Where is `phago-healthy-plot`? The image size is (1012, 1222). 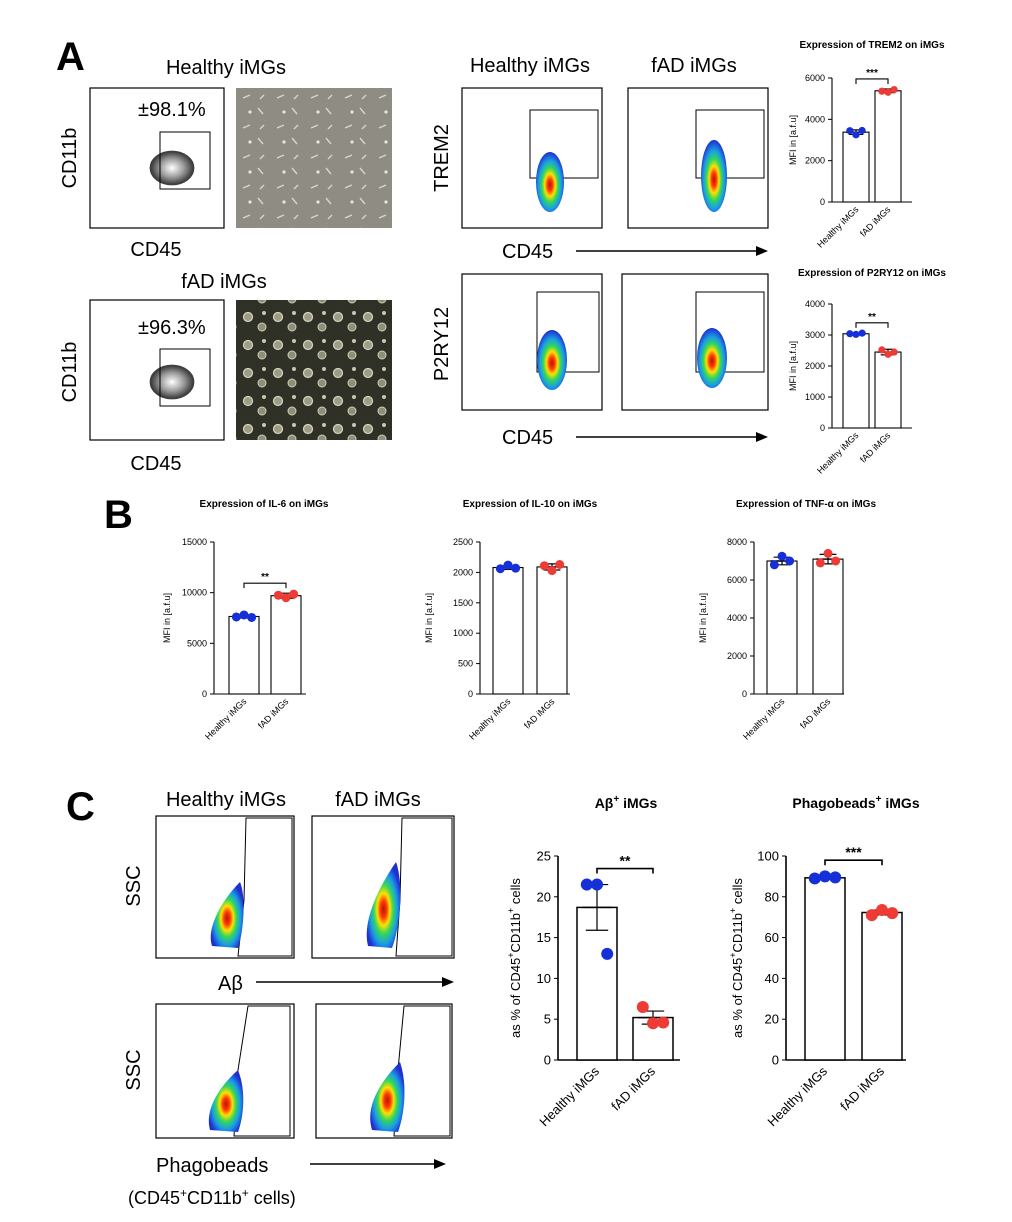 phago-healthy-plot is located at coordinates (225, 1071).